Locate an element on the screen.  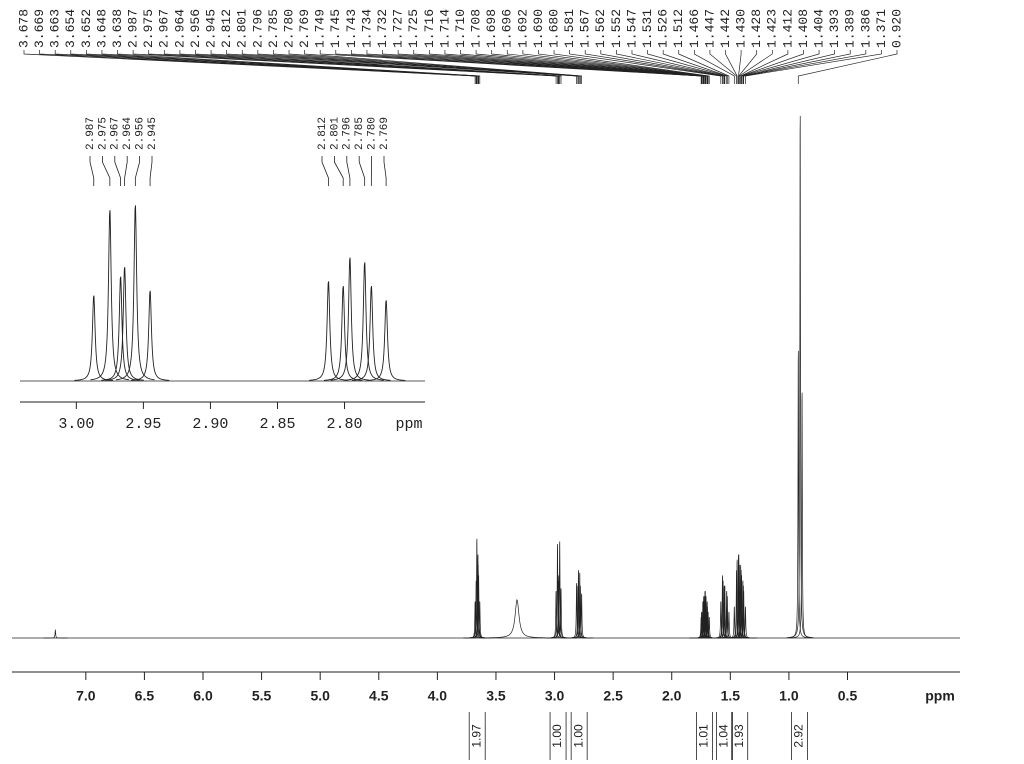
inset-peak-label: 2.796 is located at coordinates (348, 133).